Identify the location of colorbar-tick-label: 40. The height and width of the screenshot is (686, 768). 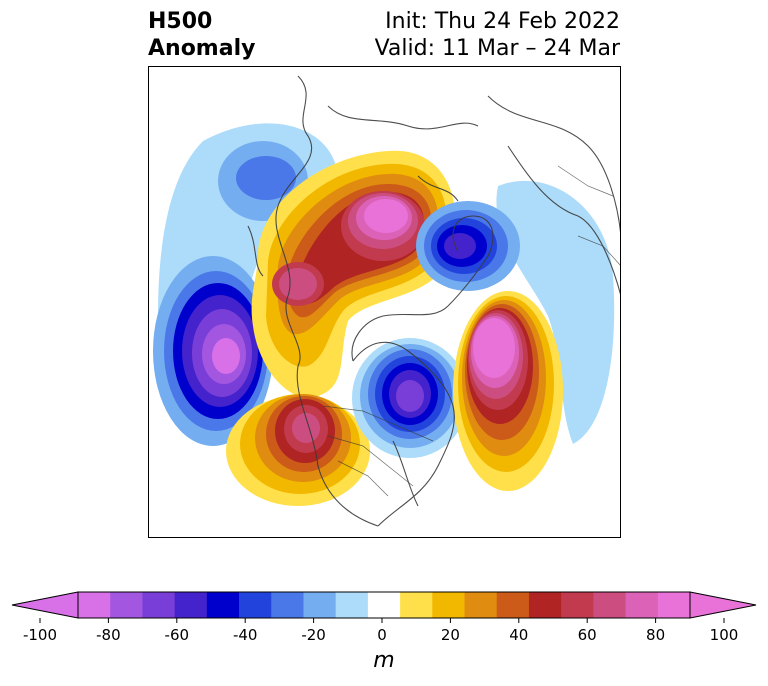
(518, 634).